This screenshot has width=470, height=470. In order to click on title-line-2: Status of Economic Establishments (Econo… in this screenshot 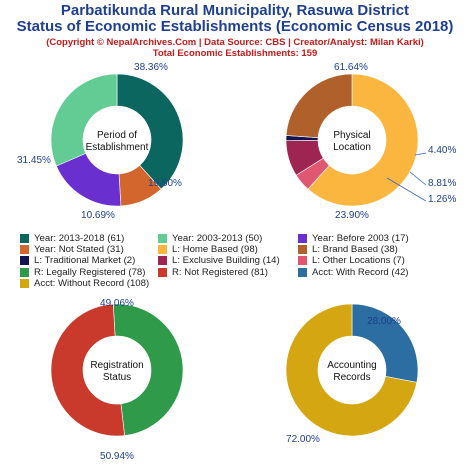, I will do `click(235, 26)`.